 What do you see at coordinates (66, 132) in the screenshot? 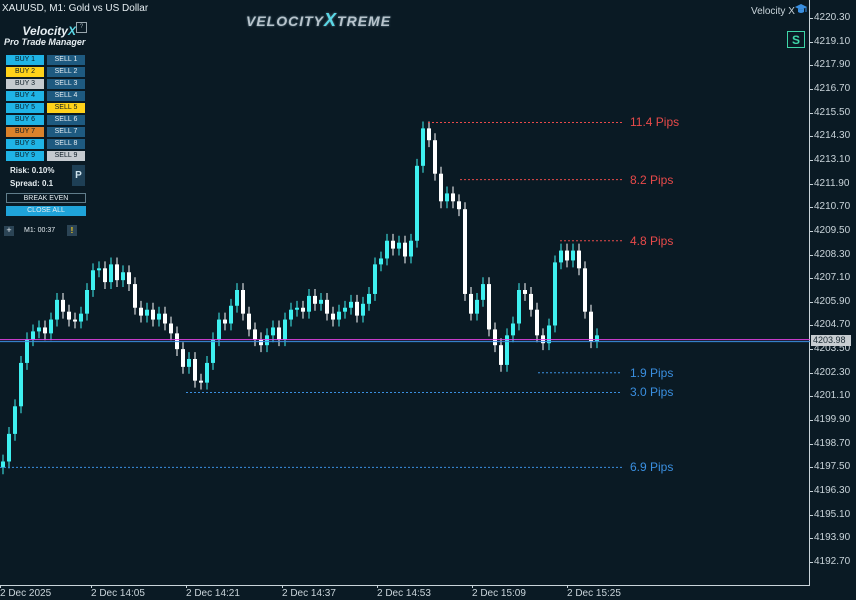
I see `sell-button-7: SELL 7` at bounding box center [66, 132].